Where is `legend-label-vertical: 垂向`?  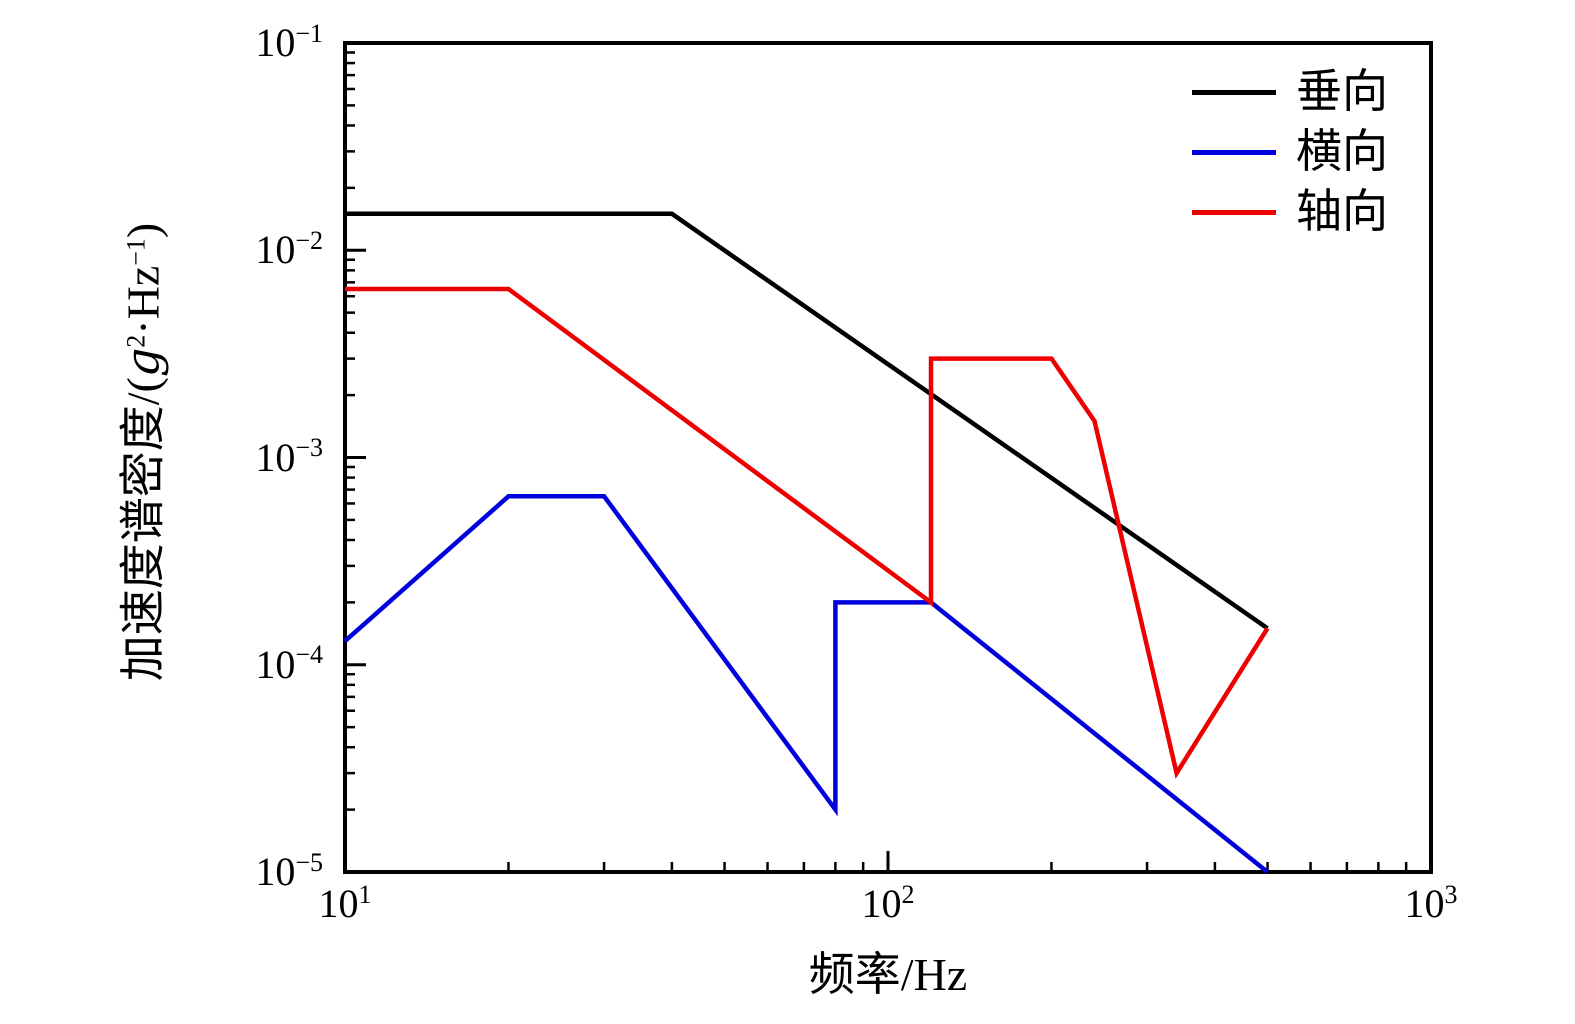
legend-label-vertical: 垂向 is located at coordinates (1342, 91).